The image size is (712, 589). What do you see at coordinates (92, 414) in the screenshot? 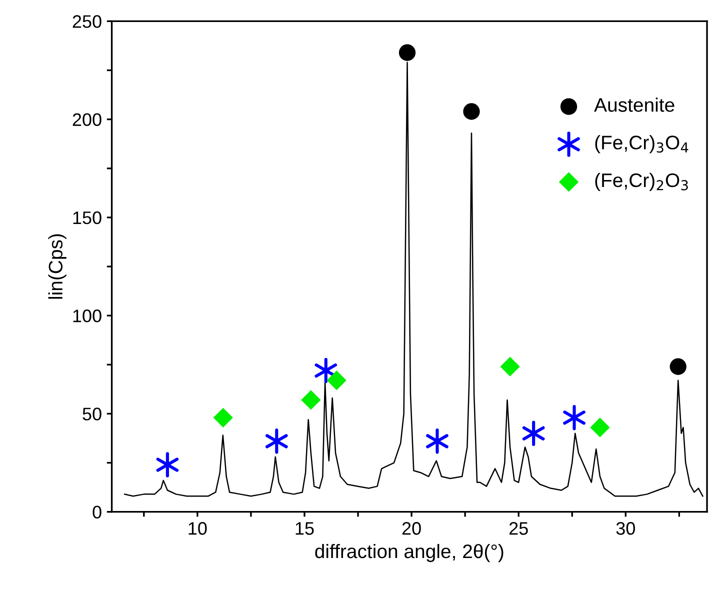
I see `y-tick-label: 50` at bounding box center [92, 414].